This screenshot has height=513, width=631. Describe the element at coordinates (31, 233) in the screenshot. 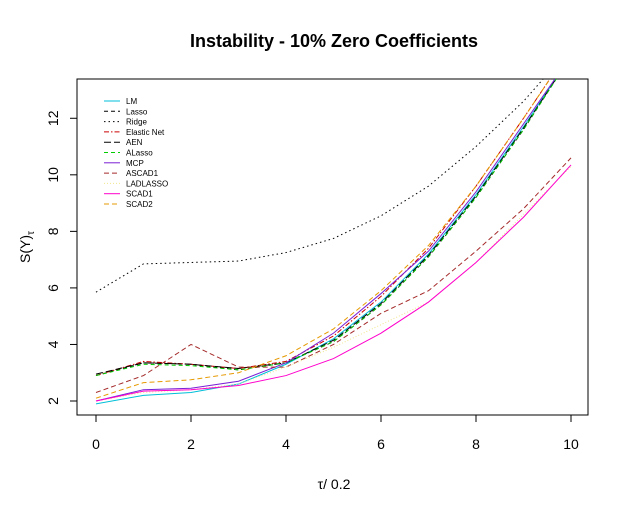

I see `y-axis-label-sub: τ` at that location.